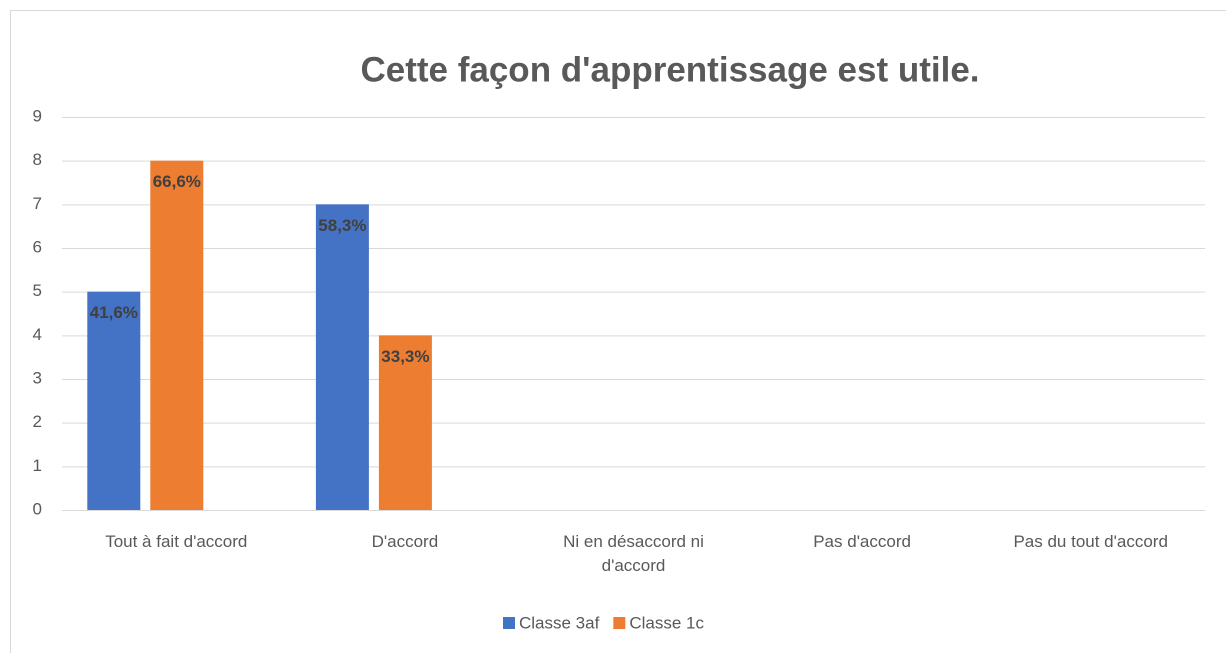  I want to click on y-tick-label: 5, so click(37, 290).